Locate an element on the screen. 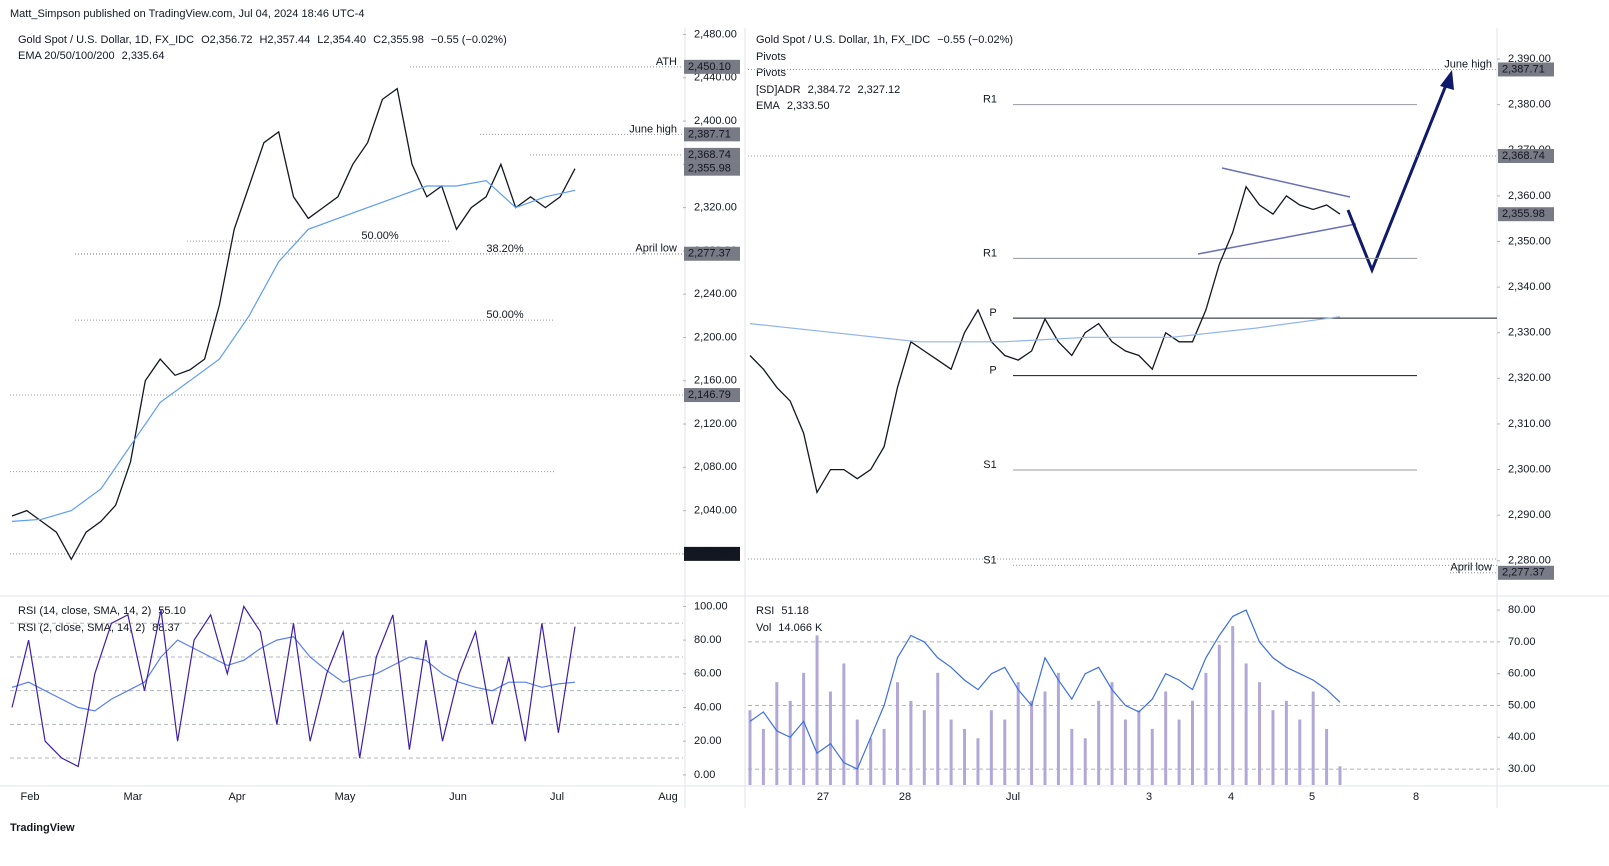 The height and width of the screenshot is (866, 1609). y-tick-label: 2,240.00 is located at coordinates (715, 294).